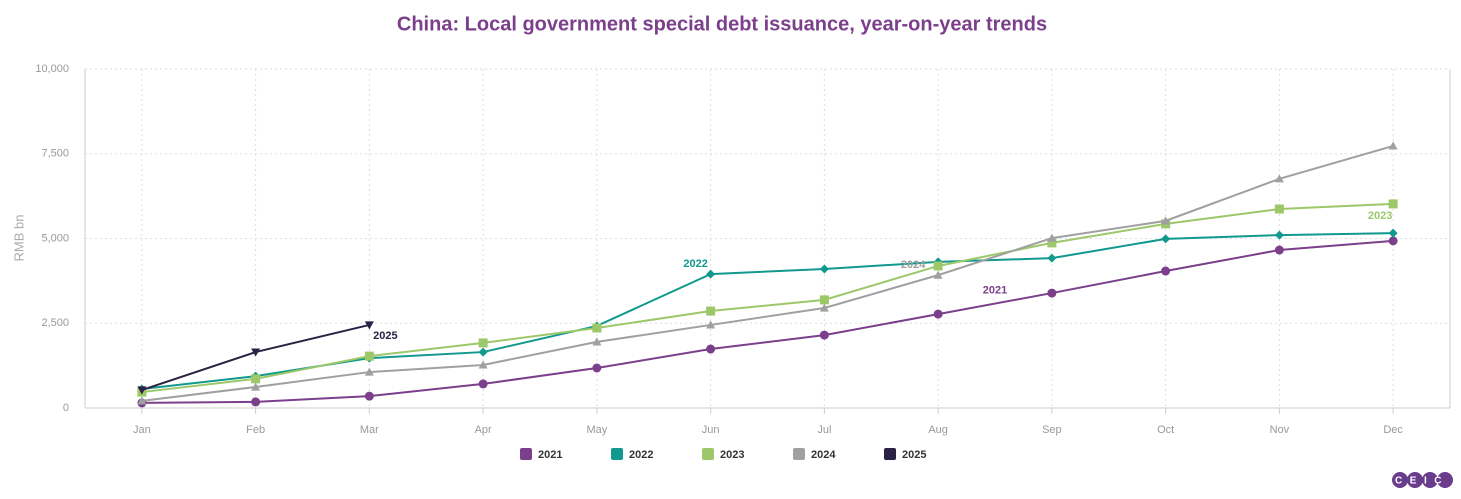 The width and height of the screenshot is (1461, 499). I want to click on series-label: 2023, so click(1380, 216).